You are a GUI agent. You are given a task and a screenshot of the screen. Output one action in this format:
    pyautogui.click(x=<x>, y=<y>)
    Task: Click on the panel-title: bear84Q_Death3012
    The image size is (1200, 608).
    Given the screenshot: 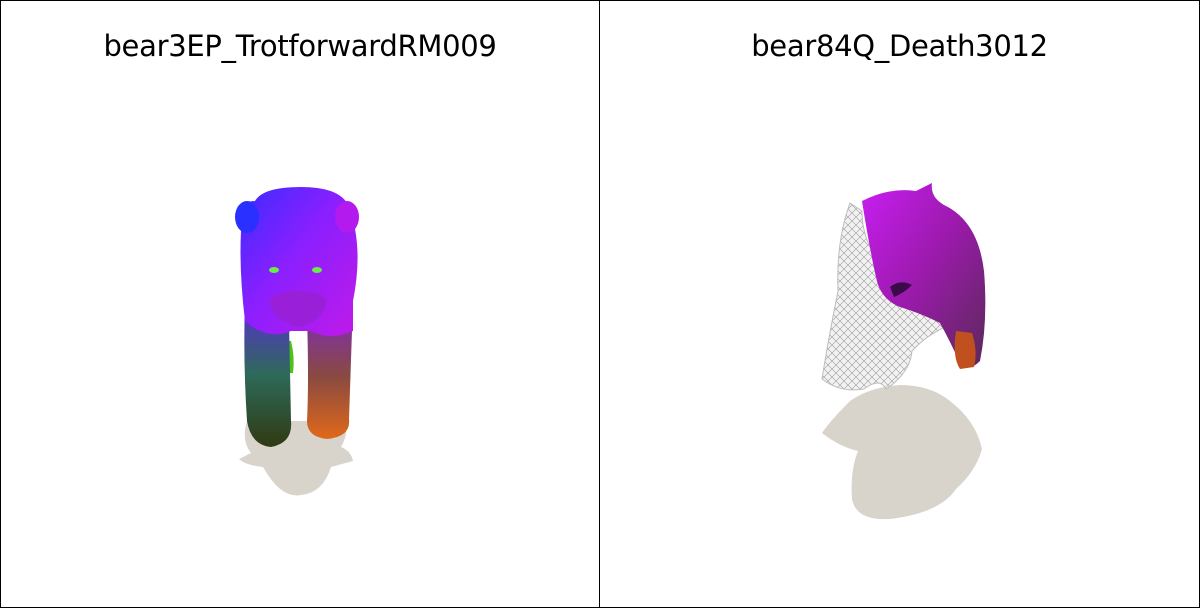 What is the action you would take?
    pyautogui.click(x=899, y=46)
    